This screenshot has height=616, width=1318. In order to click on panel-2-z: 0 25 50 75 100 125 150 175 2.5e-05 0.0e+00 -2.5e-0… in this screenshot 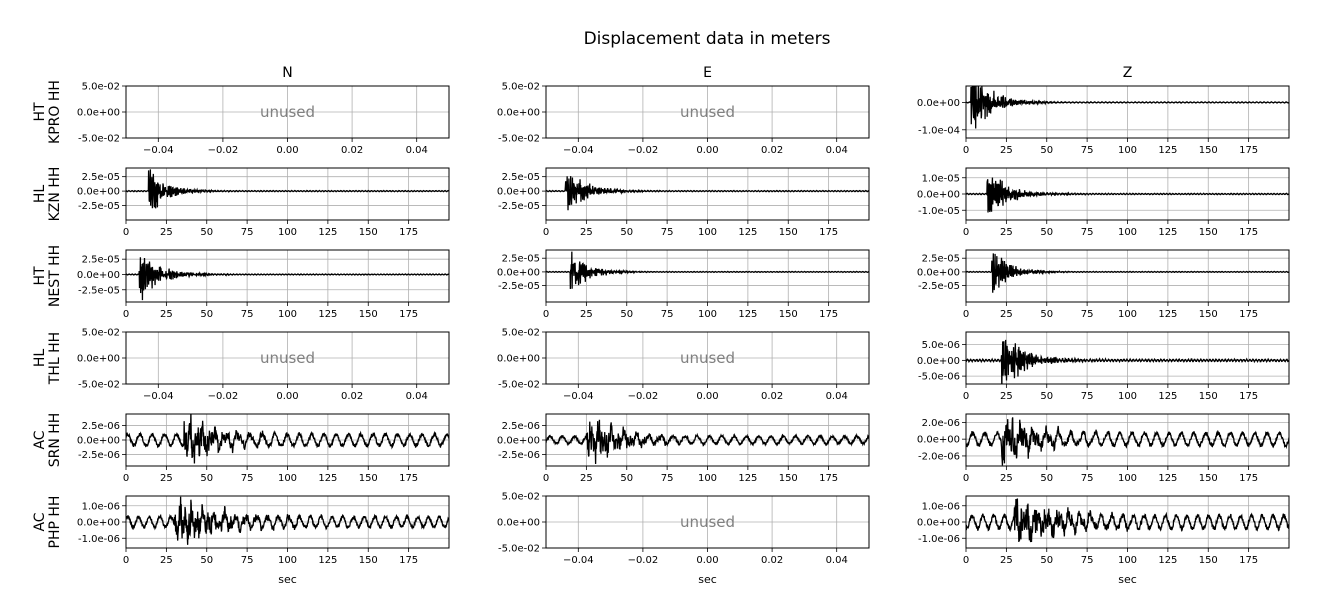, I will do `click(1103, 284)`.